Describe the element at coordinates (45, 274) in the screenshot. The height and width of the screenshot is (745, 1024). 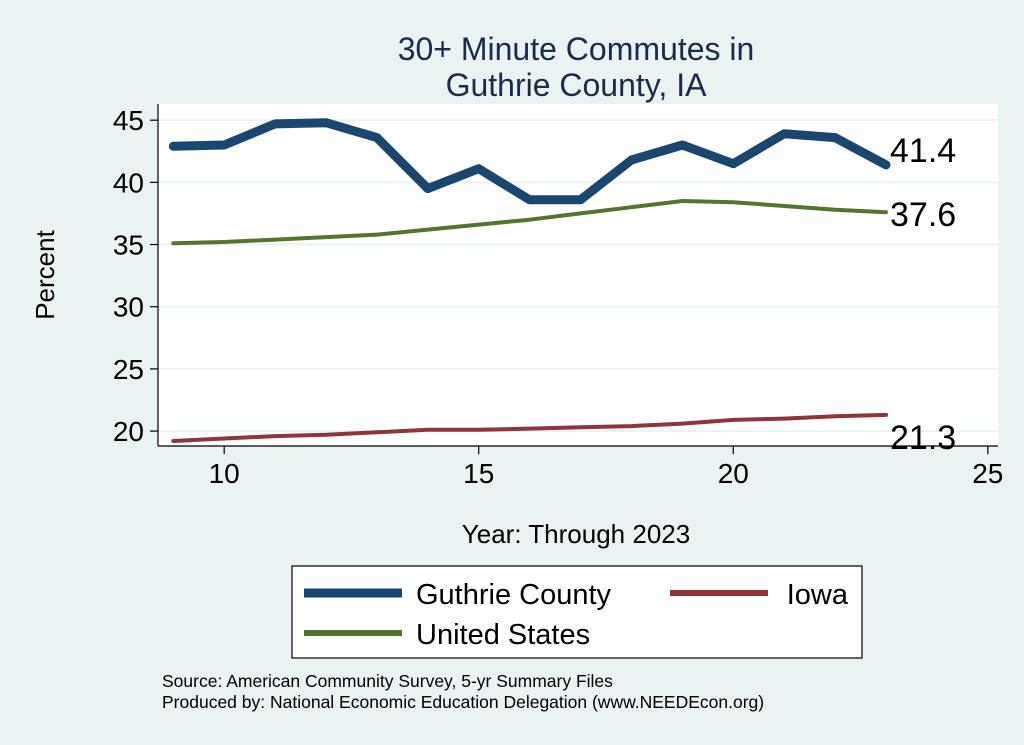
I see `y-axis-title: Percent` at that location.